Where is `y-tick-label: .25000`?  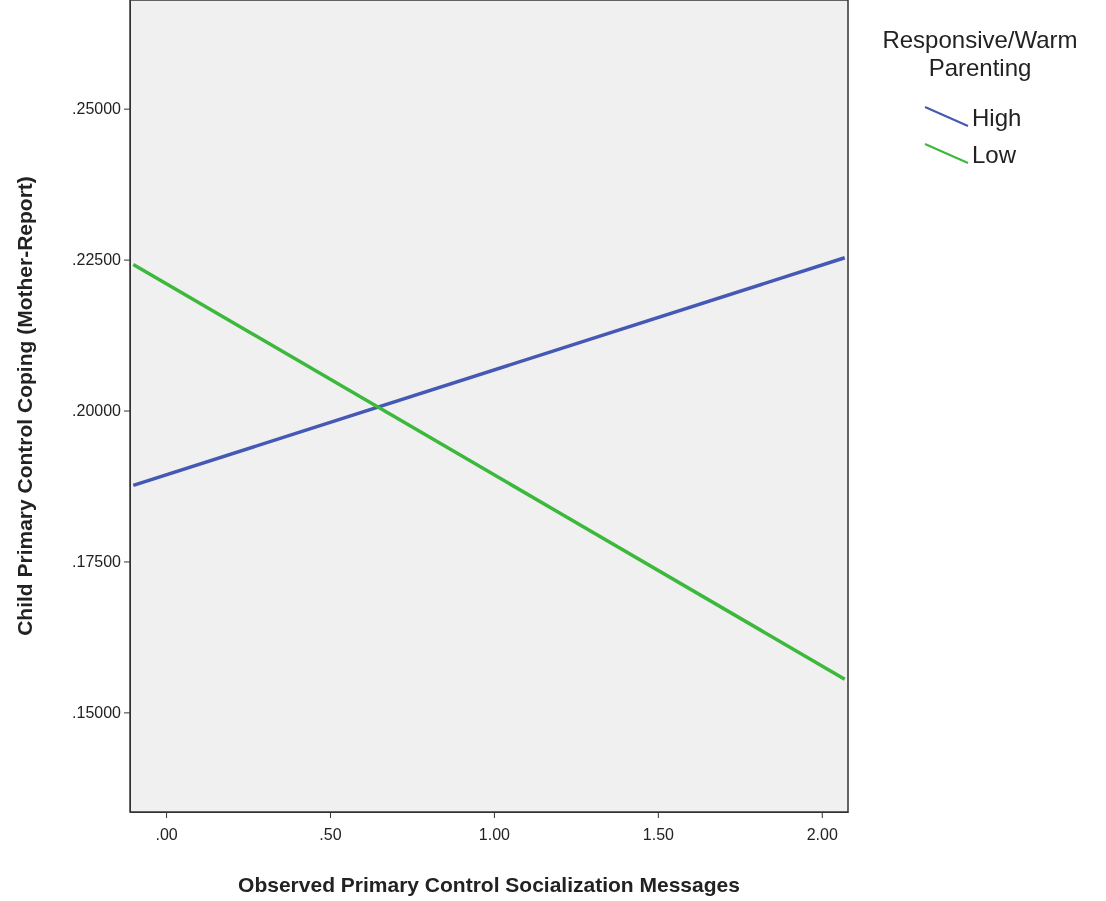
y-tick-label: .25000 is located at coordinates (97, 109).